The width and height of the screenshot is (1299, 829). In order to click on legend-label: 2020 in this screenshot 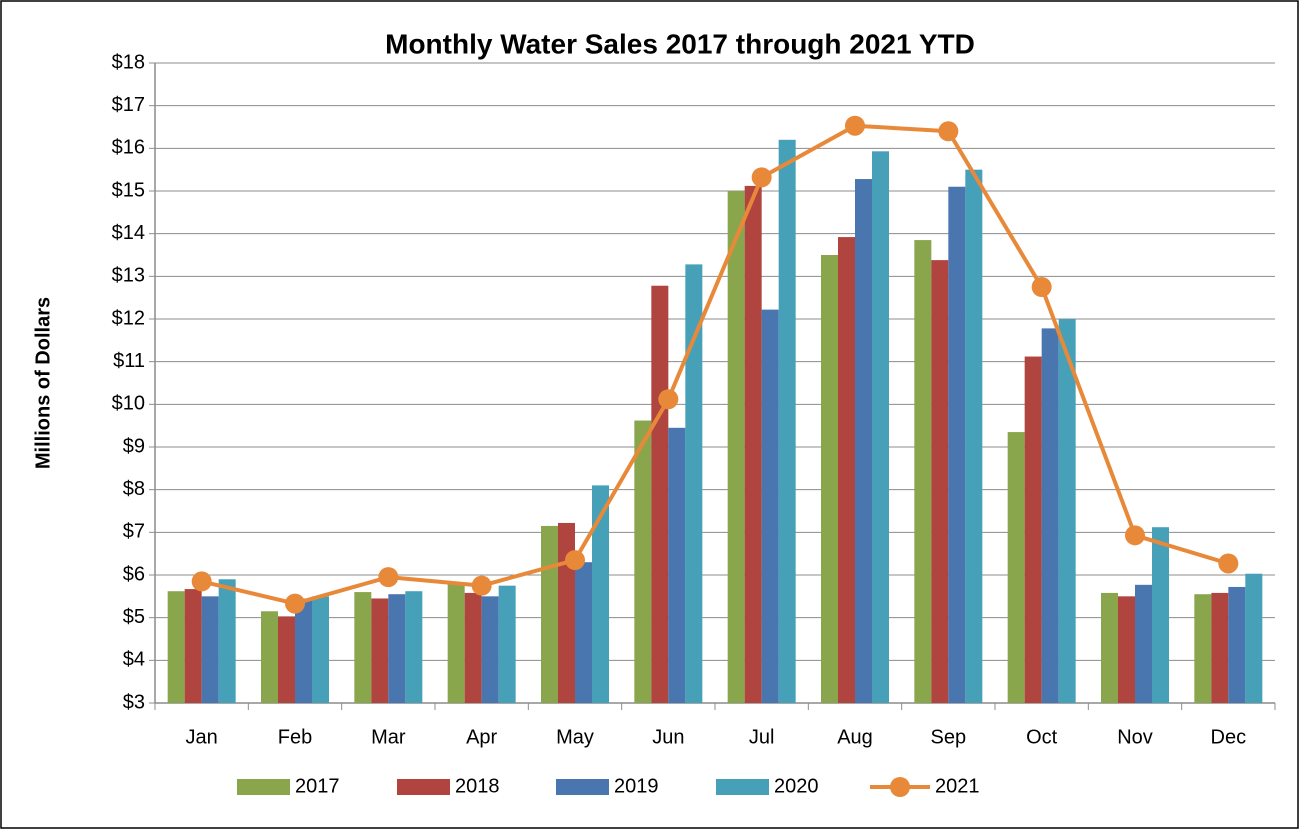, I will do `click(796, 786)`.